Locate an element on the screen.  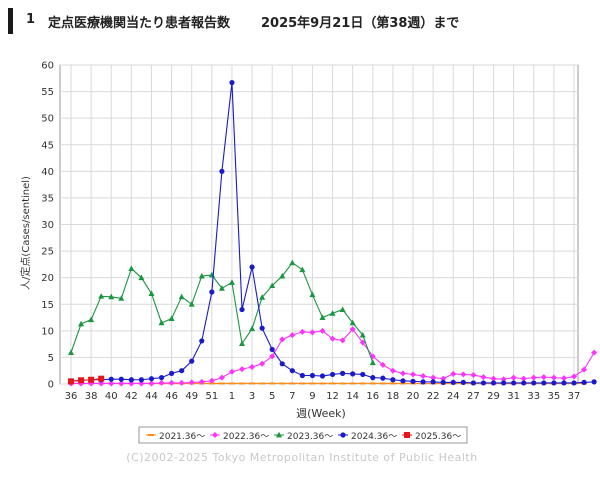
x-tick-label: 31 is located at coordinates (513, 396).